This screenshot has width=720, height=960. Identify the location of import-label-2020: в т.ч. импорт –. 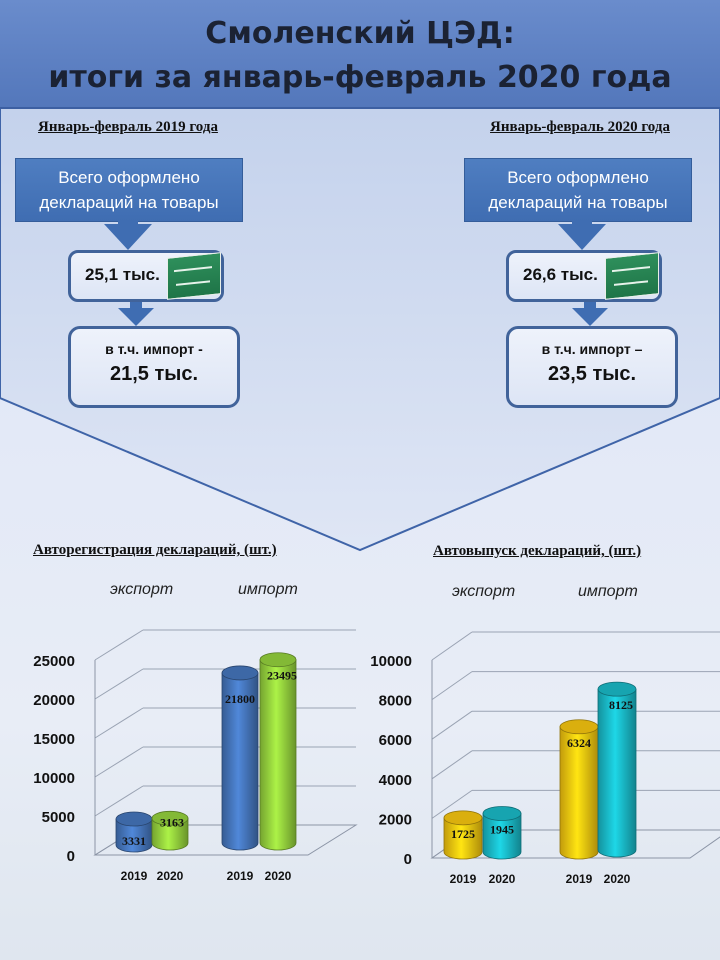
(592, 349).